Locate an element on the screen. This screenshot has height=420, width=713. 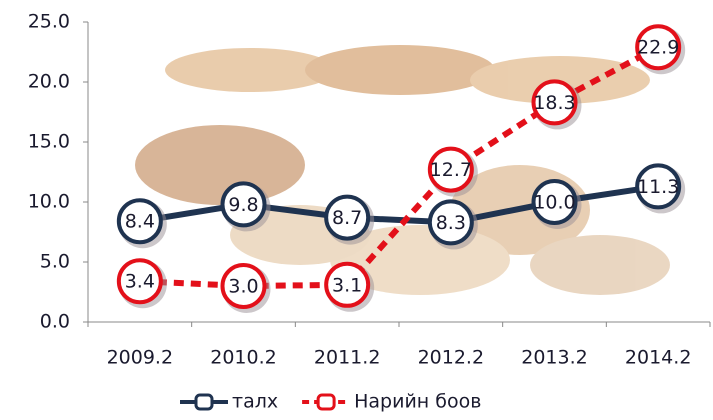
data-label: 18.3 is located at coordinates (554, 103).